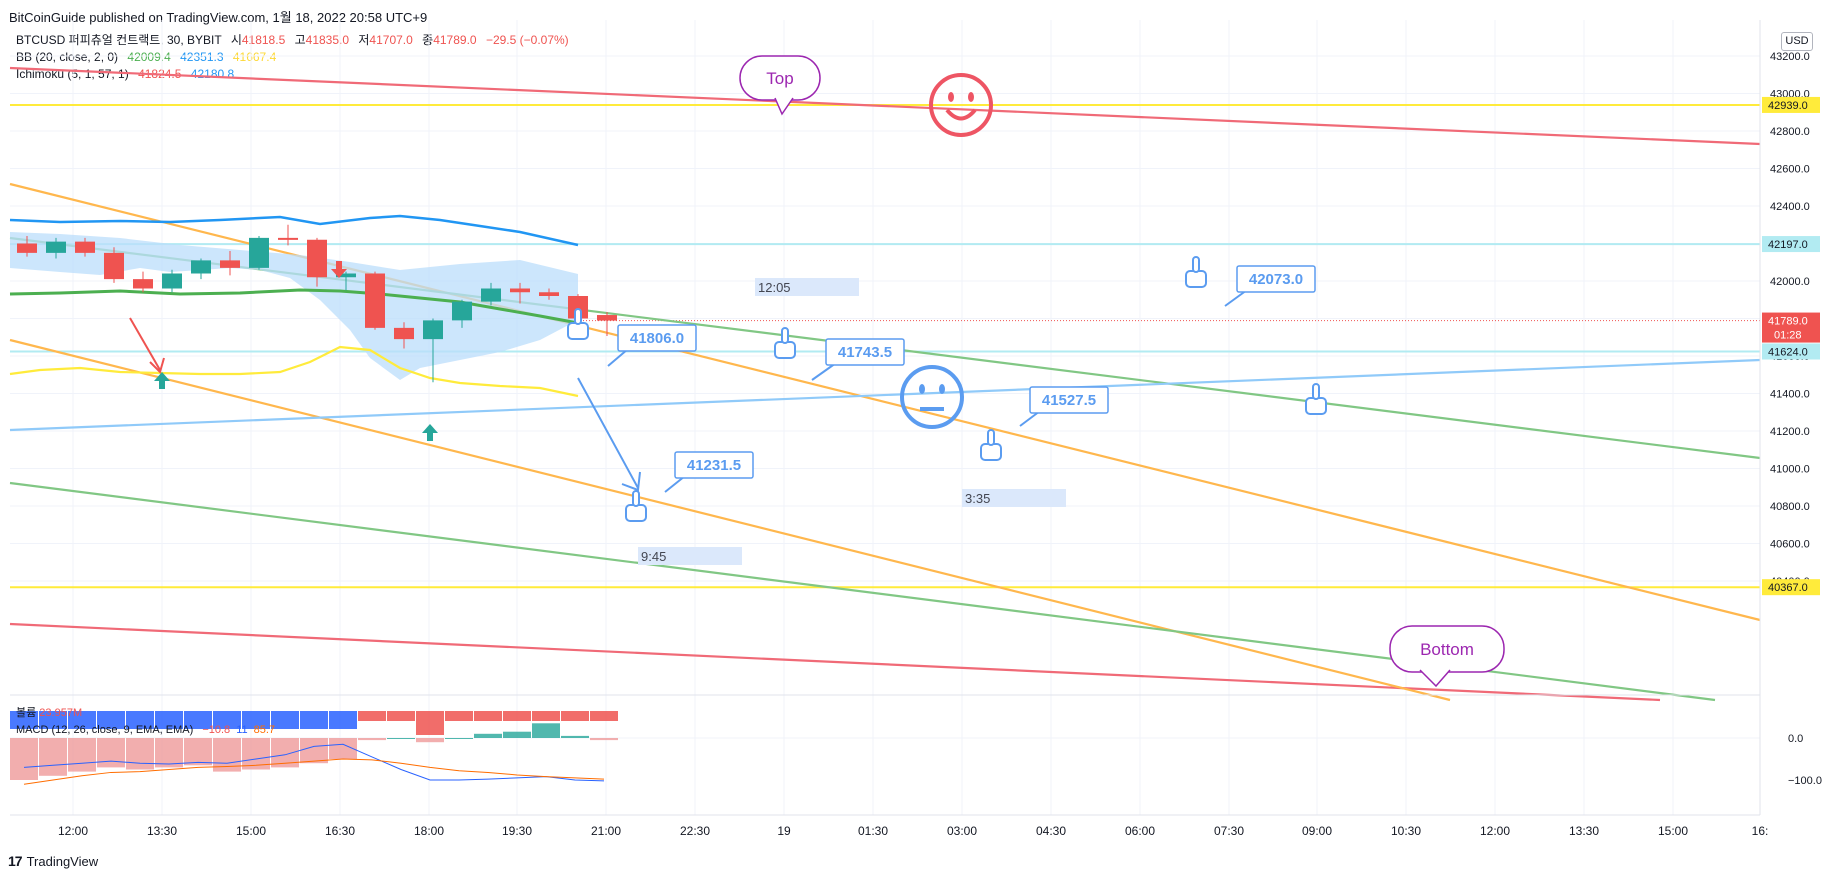 This screenshot has height=878, width=1834. Describe the element at coordinates (1788, 336) in the screenshot. I see `price-badge-countdown: 01:28` at that location.